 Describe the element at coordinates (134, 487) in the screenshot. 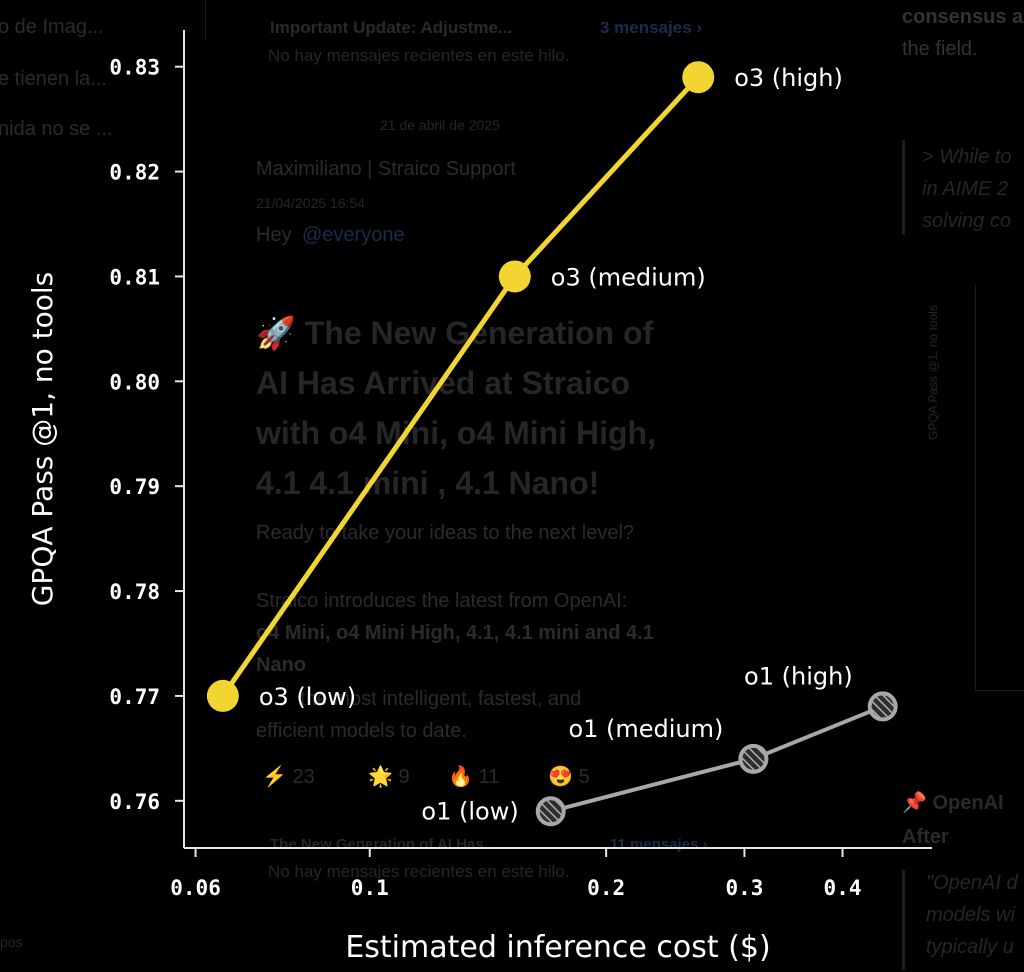

I see `y-tick-label: 0.79` at that location.